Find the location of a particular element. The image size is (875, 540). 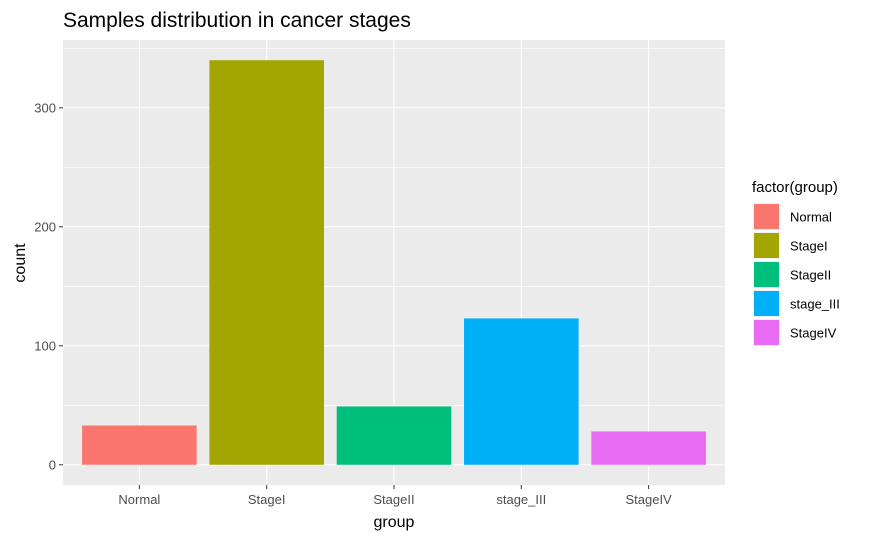

bar-stage_III is located at coordinates (521, 391).